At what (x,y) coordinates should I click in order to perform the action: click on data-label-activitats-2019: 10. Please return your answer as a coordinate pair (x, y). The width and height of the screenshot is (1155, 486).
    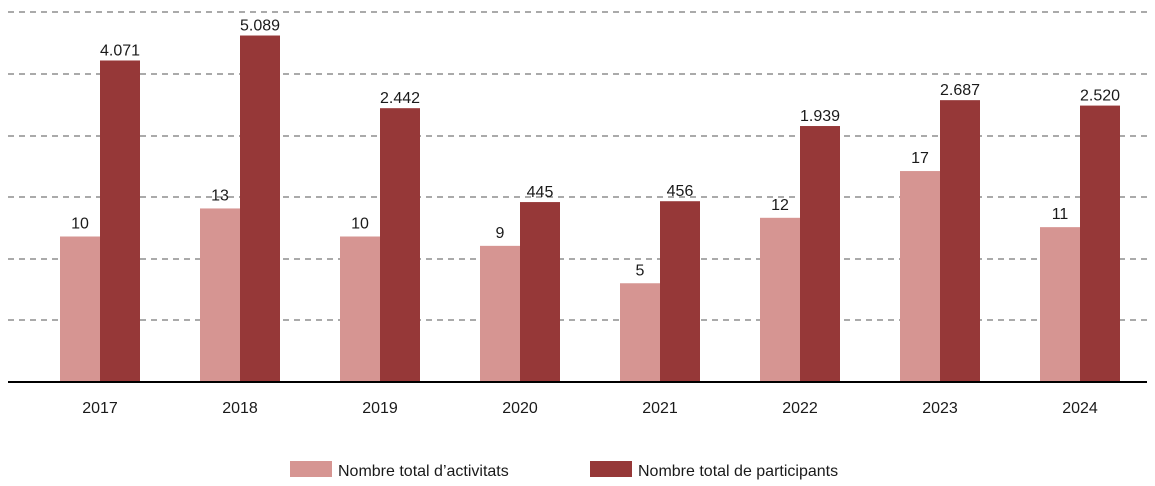
    Looking at the image, I should click on (360, 224).